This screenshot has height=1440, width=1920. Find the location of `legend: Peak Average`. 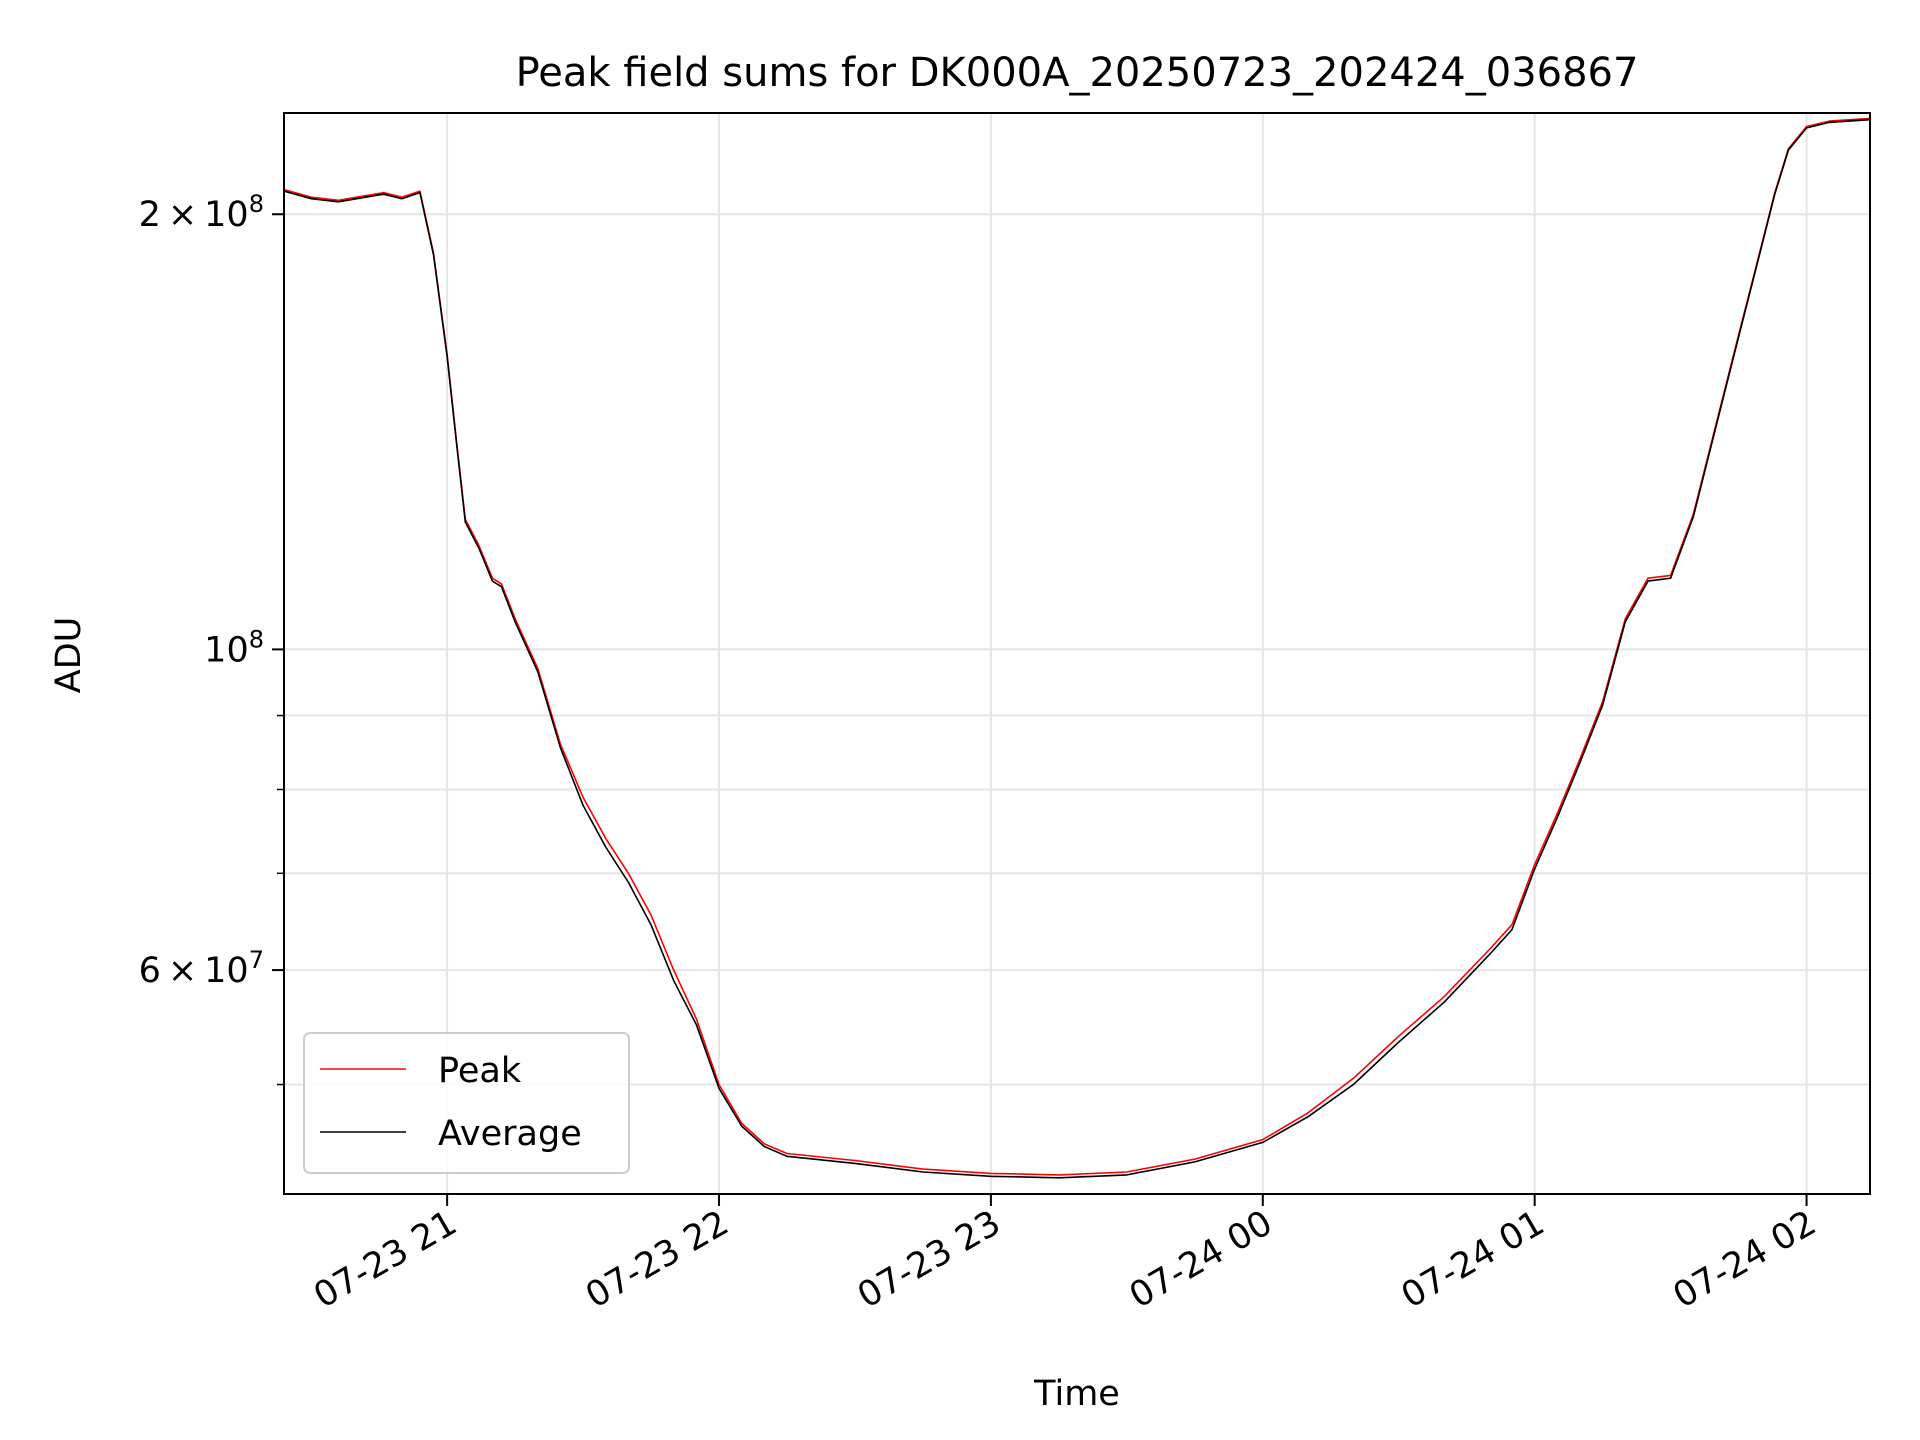

legend: Peak Average is located at coordinates (466, 1103).